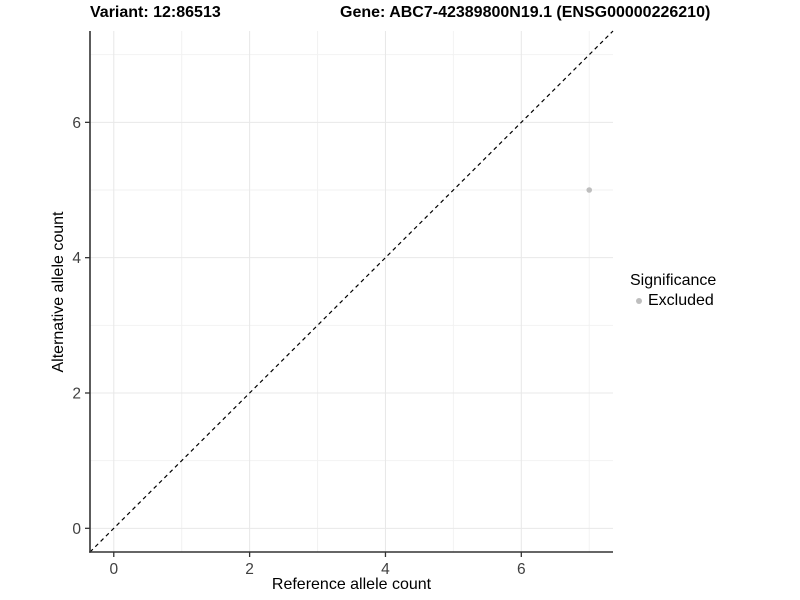  I want to click on legend-item-label: Excluded, so click(681, 300).